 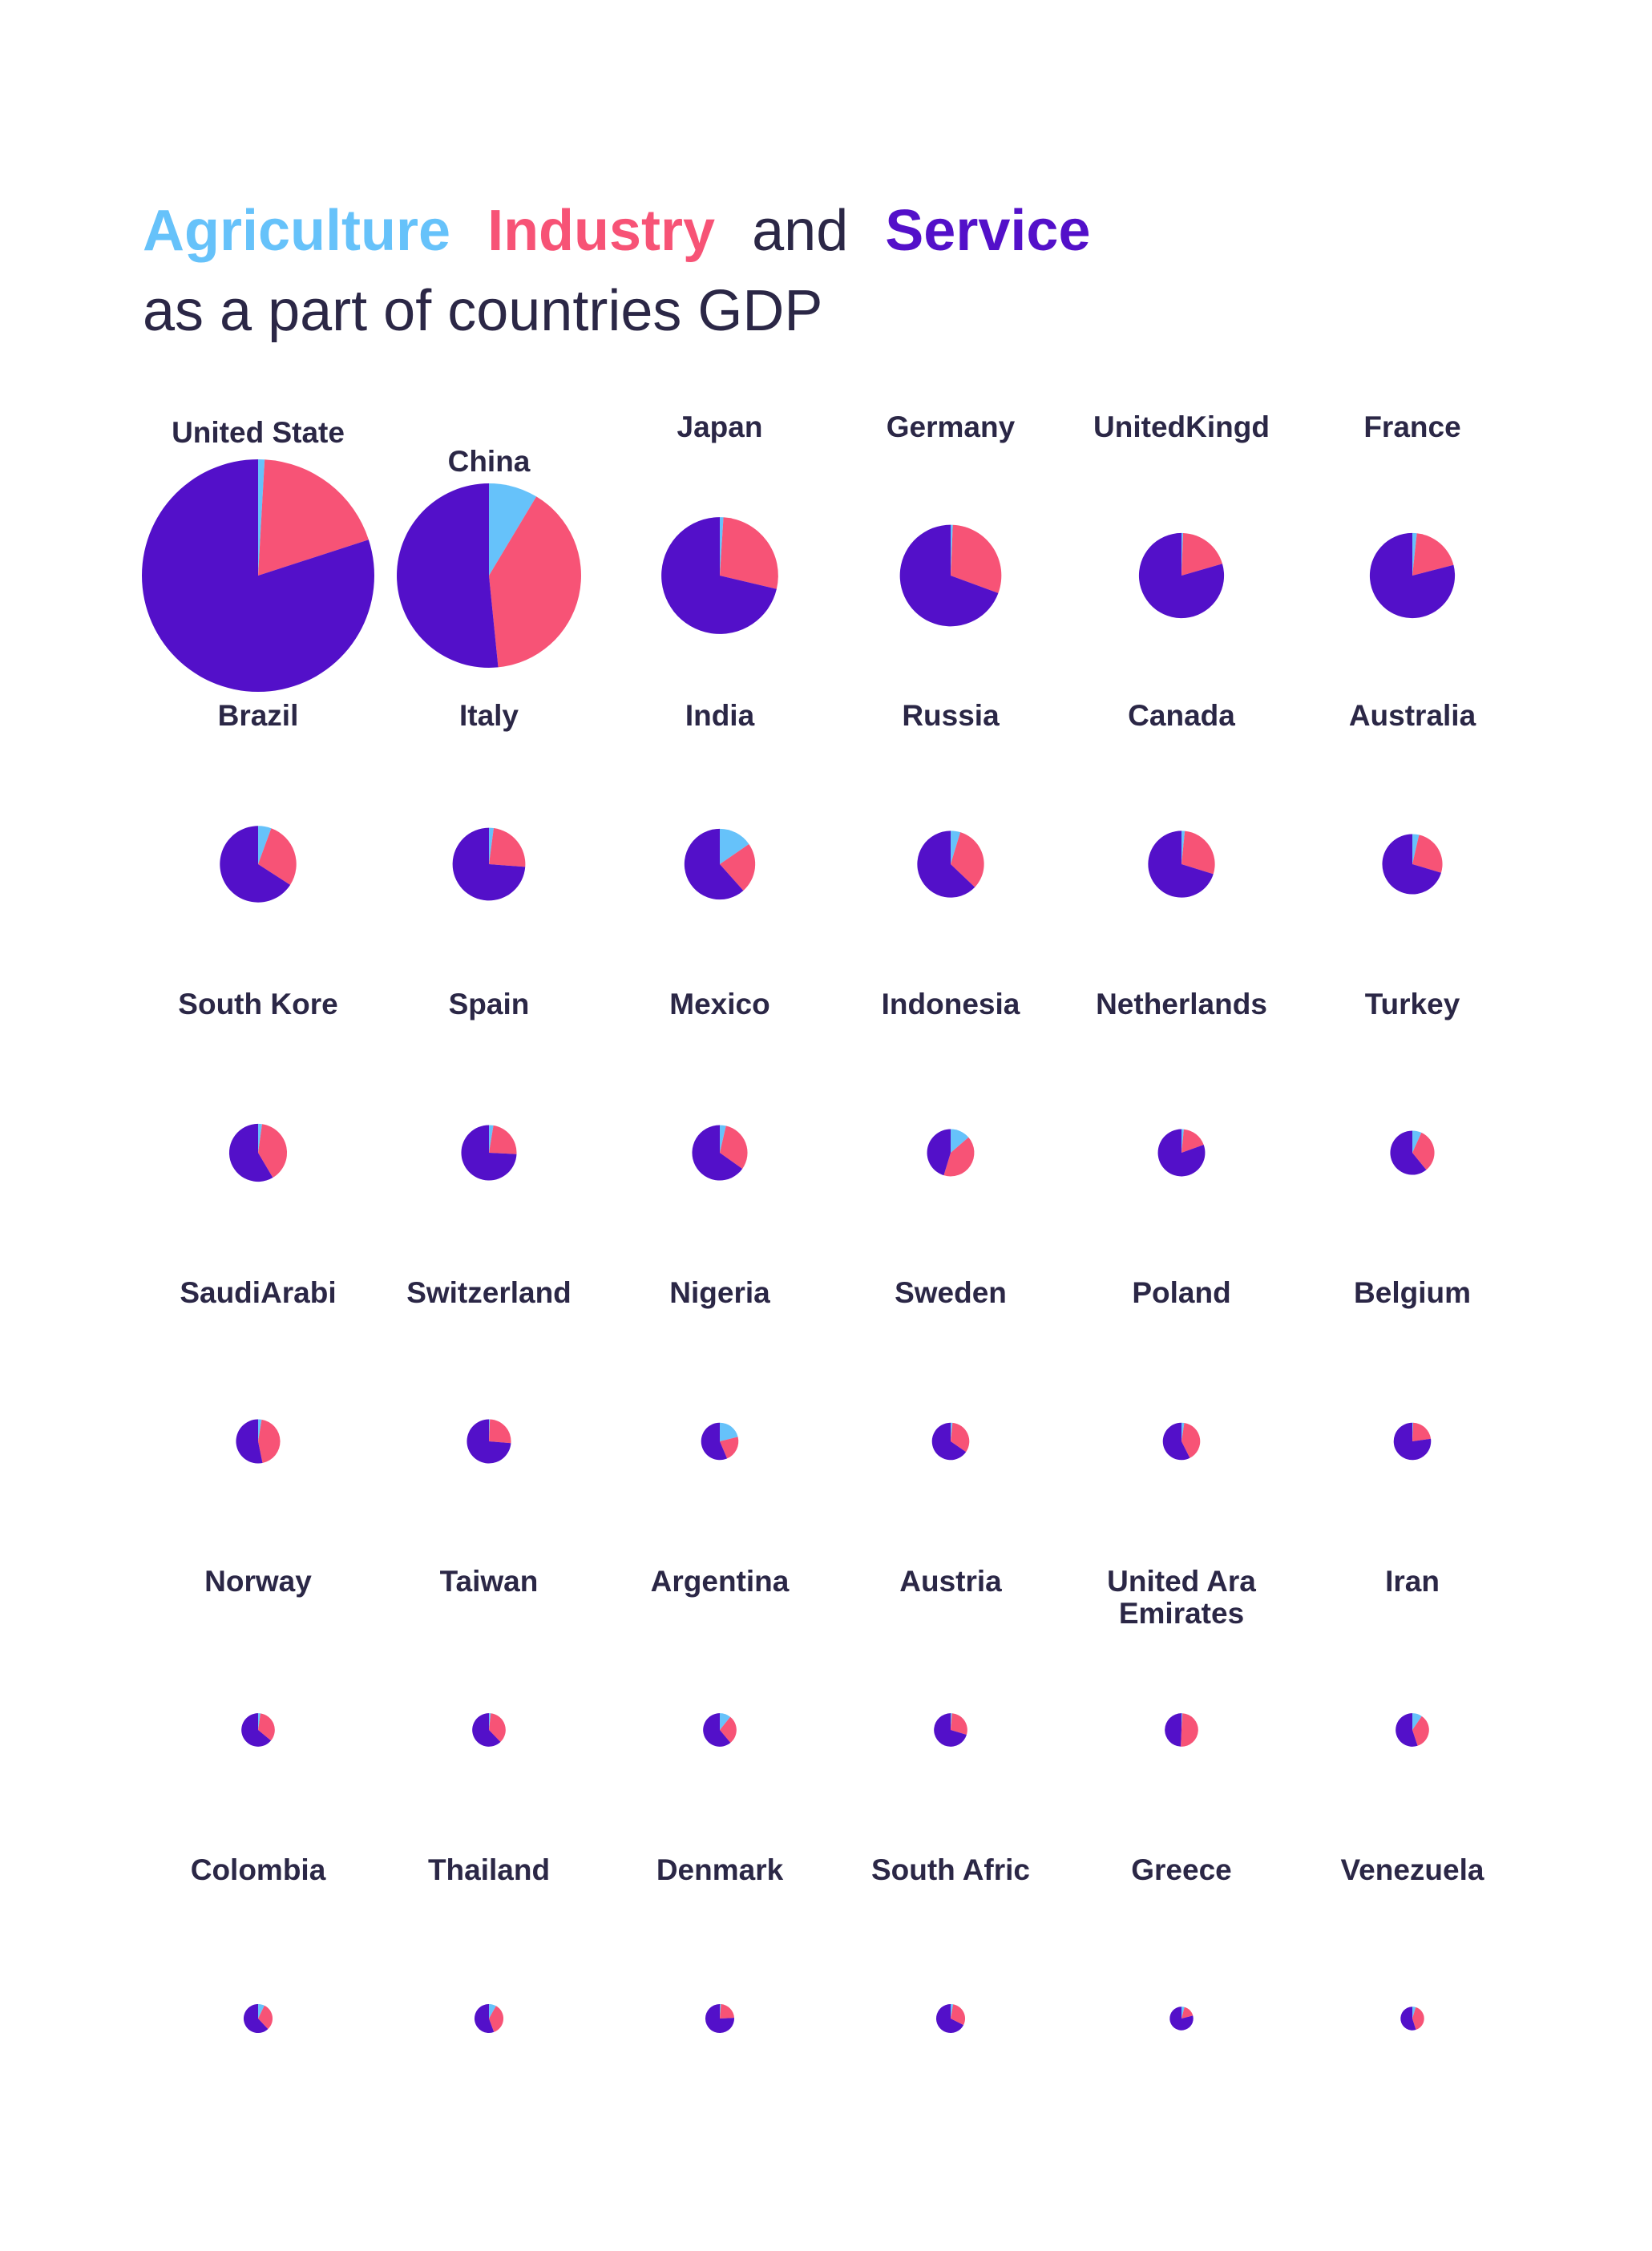 I want to click on pie-south-kore: South Kore, so click(x=258, y=1085).